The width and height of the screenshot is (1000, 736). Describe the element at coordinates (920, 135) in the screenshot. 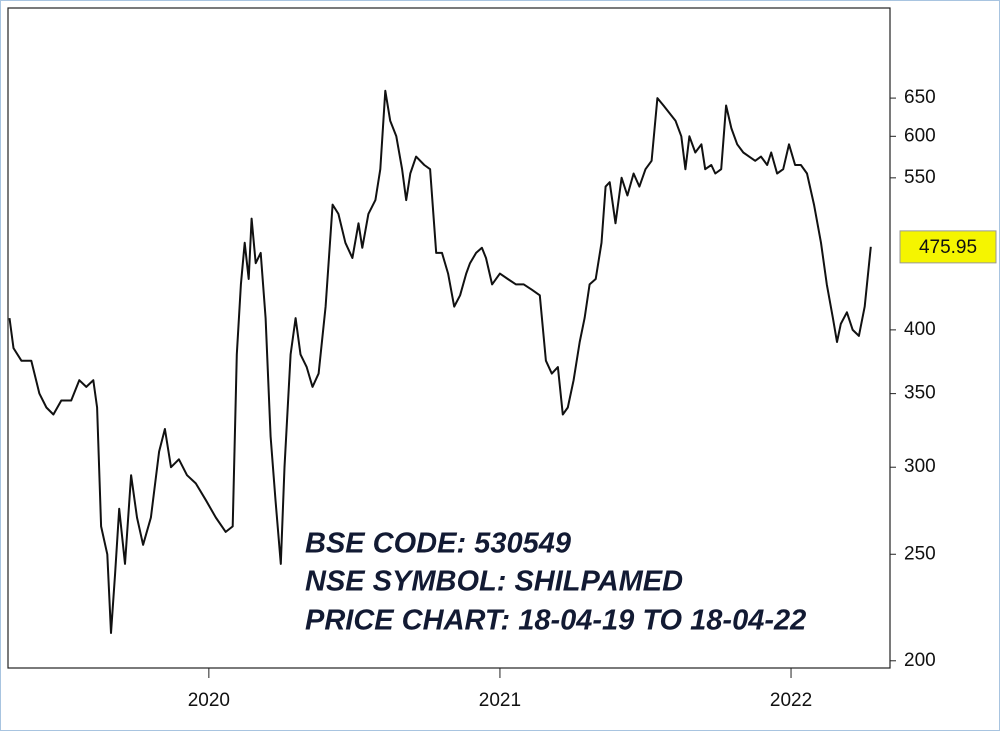

I see `y-tick-label: 600` at that location.